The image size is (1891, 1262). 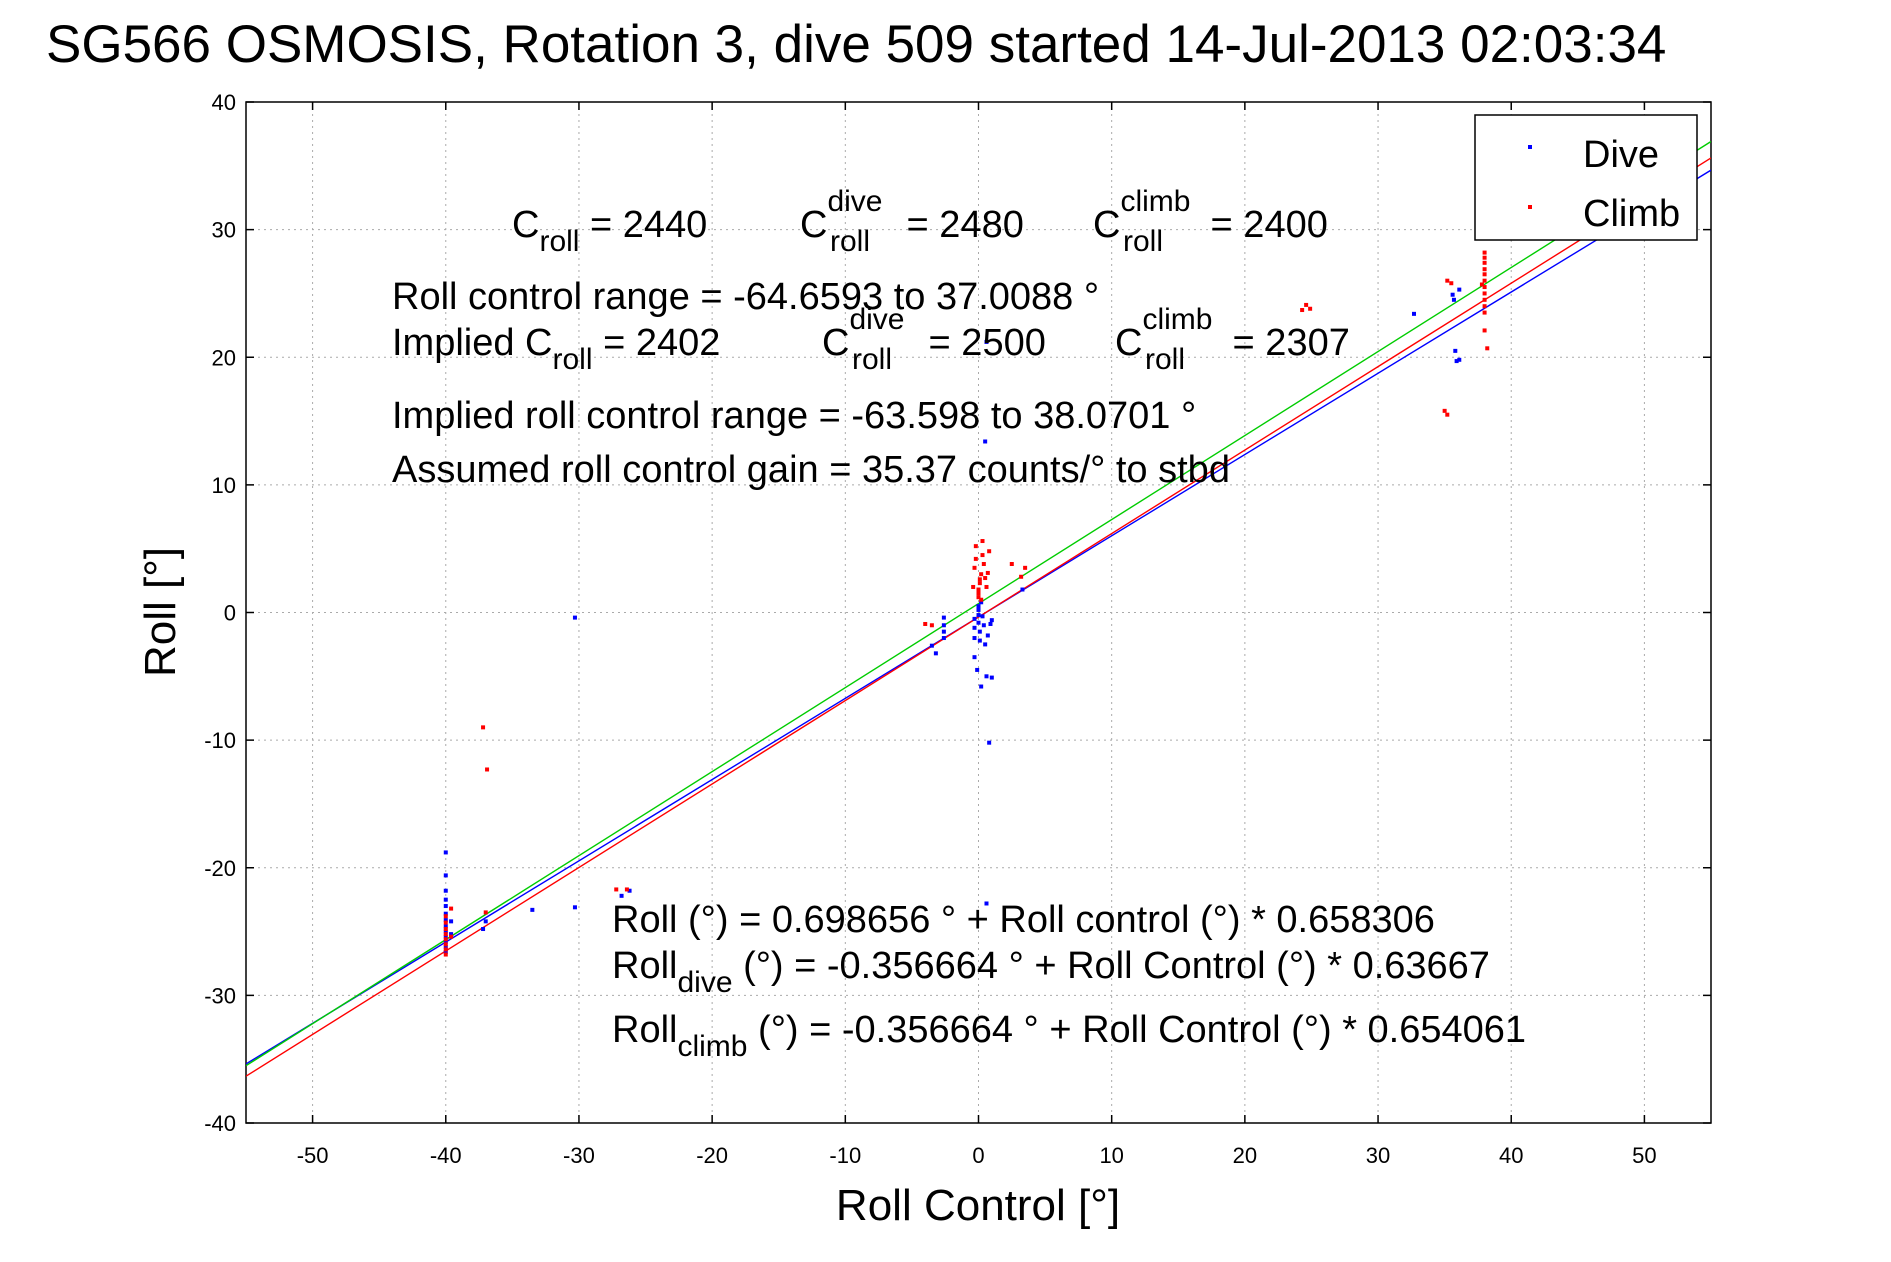 I want to click on implied-climb-sub: roll, so click(x=1165, y=359).